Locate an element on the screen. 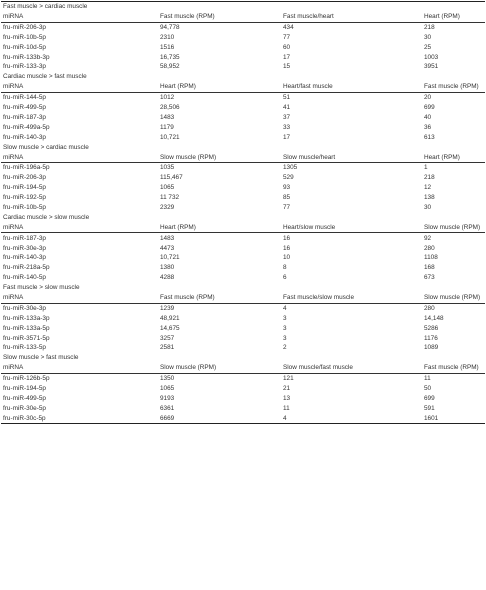  table-cell: 699 is located at coordinates (454, 108).